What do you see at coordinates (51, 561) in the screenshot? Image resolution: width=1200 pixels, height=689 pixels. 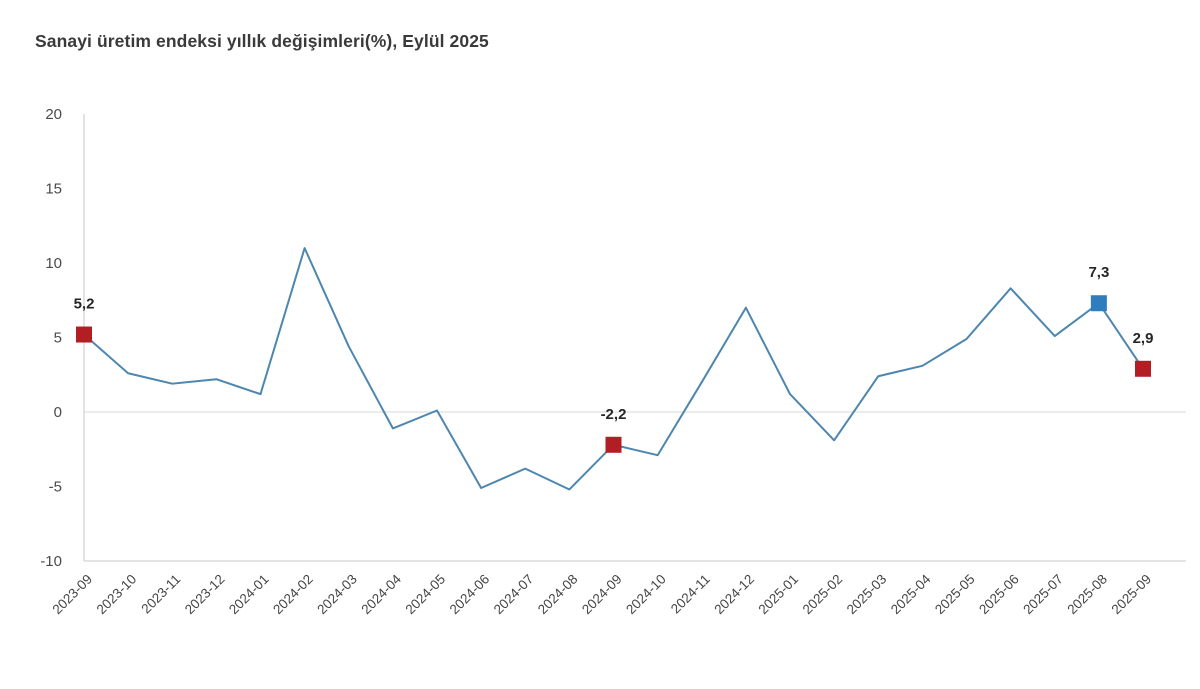 I see `y-tick-label: -10` at bounding box center [51, 561].